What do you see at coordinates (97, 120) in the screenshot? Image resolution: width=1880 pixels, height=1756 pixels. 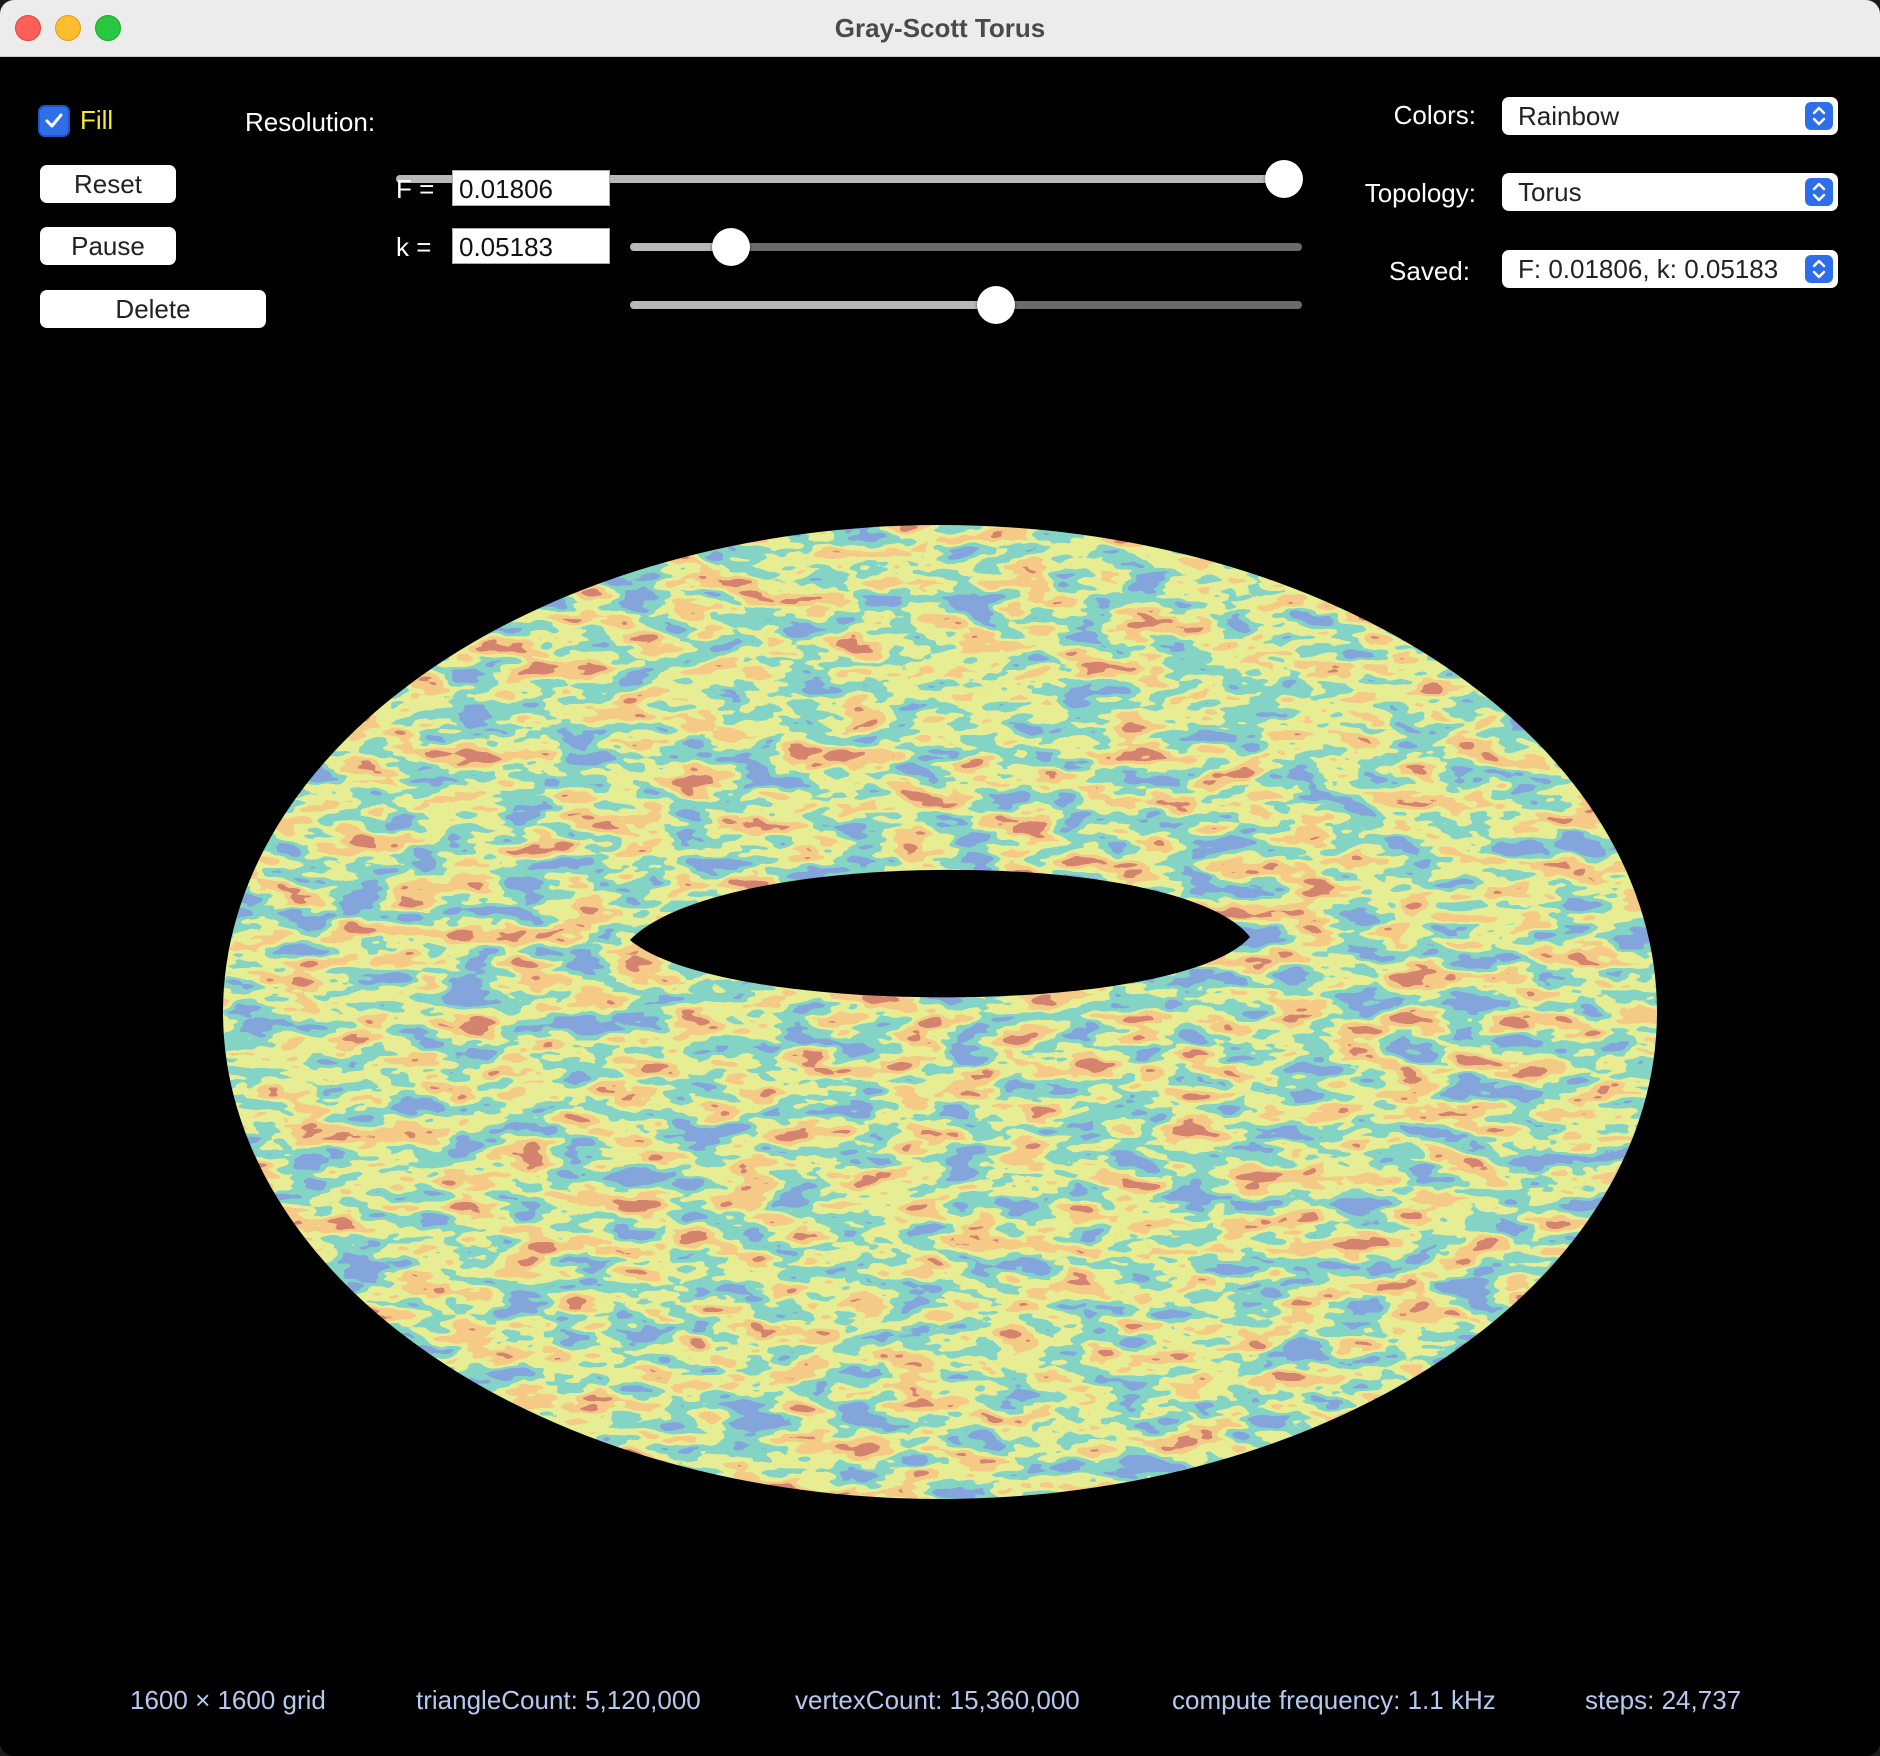 I see `fill-label: Fill` at bounding box center [97, 120].